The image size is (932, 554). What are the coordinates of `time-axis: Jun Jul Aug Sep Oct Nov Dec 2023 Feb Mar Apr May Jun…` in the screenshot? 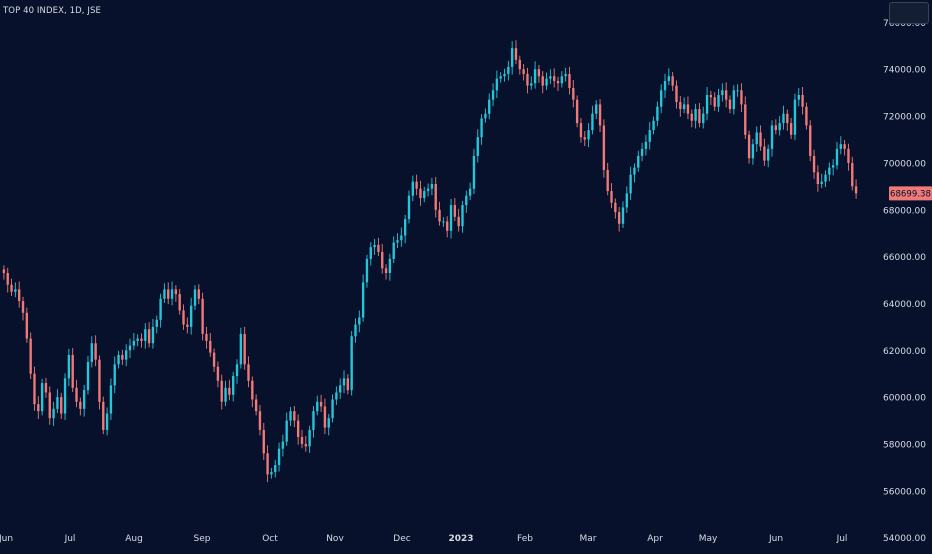 It's located at (423, 539).